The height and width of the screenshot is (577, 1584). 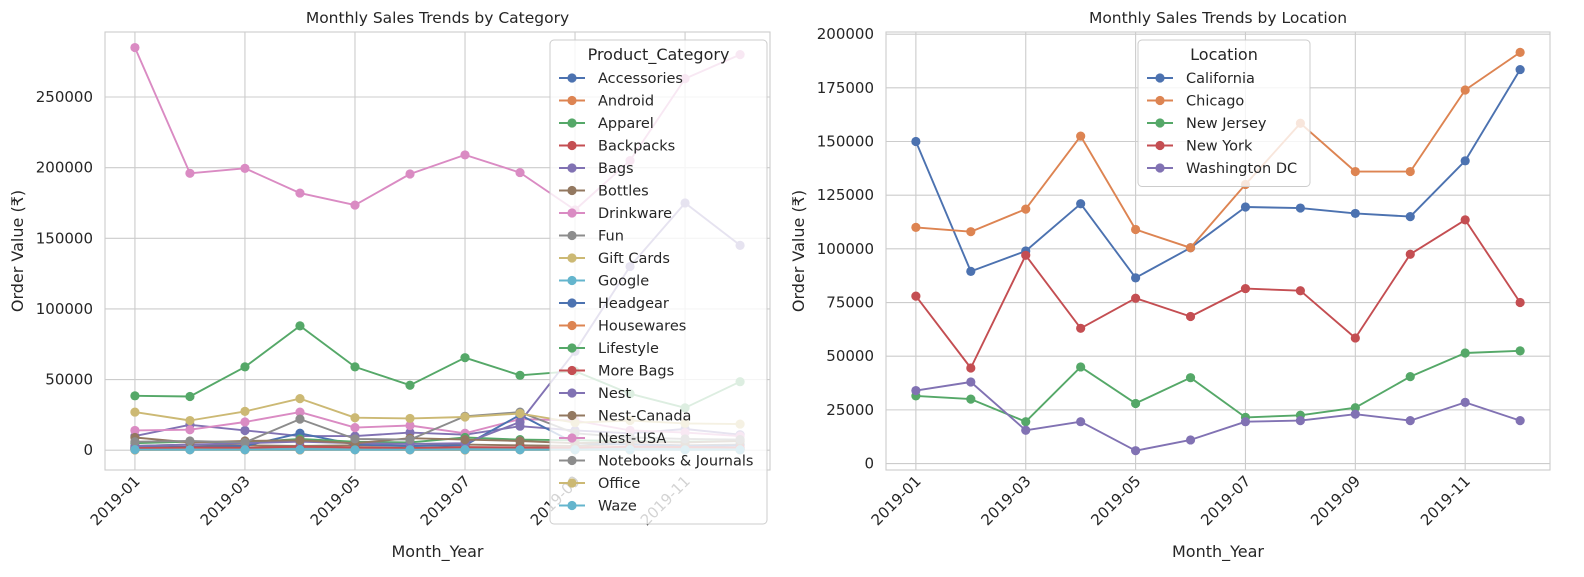 I want to click on legend-label: Chicago, so click(x=1215, y=102).